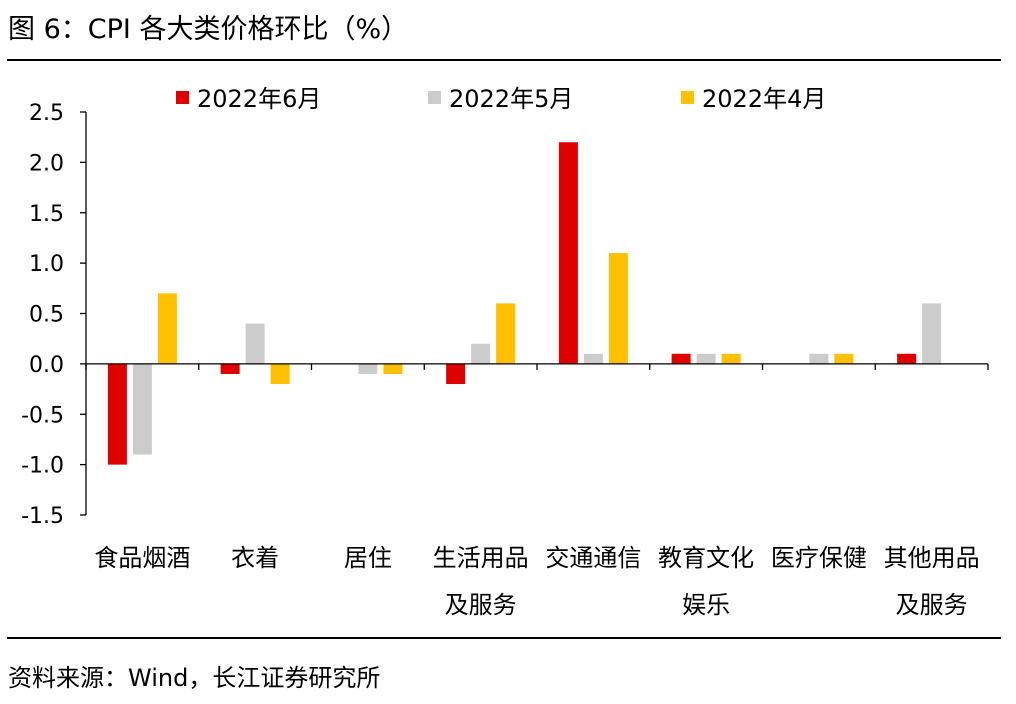  I want to click on figure-title: 图 6：CPI 各大类价格环比（%）, so click(208, 29).